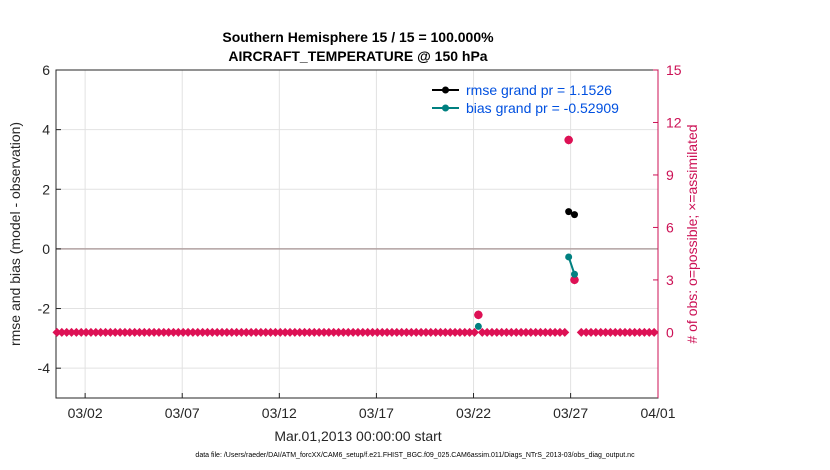 The height and width of the screenshot is (470, 830). What do you see at coordinates (46, 249) in the screenshot?
I see `y-tick-label: 0` at bounding box center [46, 249].